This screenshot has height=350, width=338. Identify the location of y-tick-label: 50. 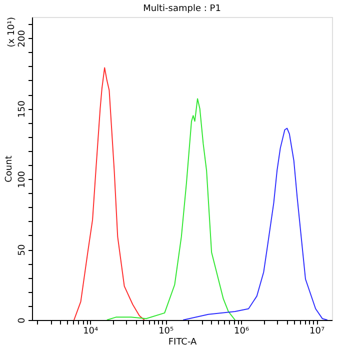
(23, 250).